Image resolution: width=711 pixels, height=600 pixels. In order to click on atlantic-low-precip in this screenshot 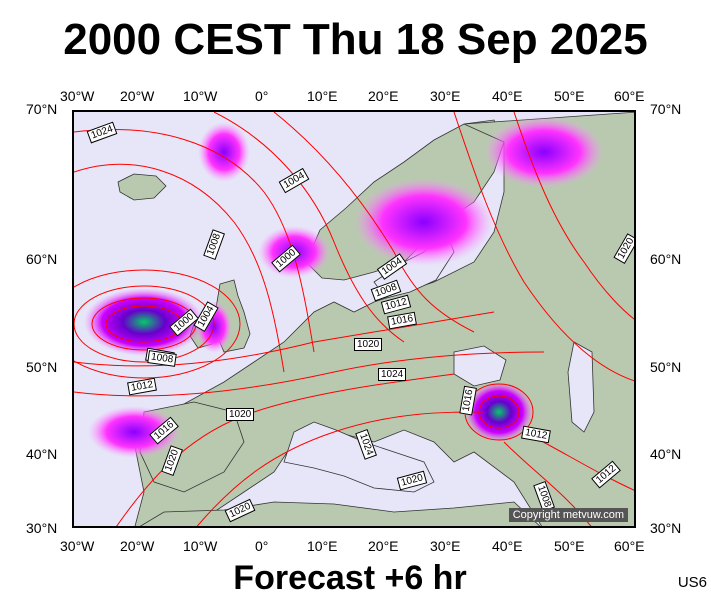, I will do `click(144, 322)`.